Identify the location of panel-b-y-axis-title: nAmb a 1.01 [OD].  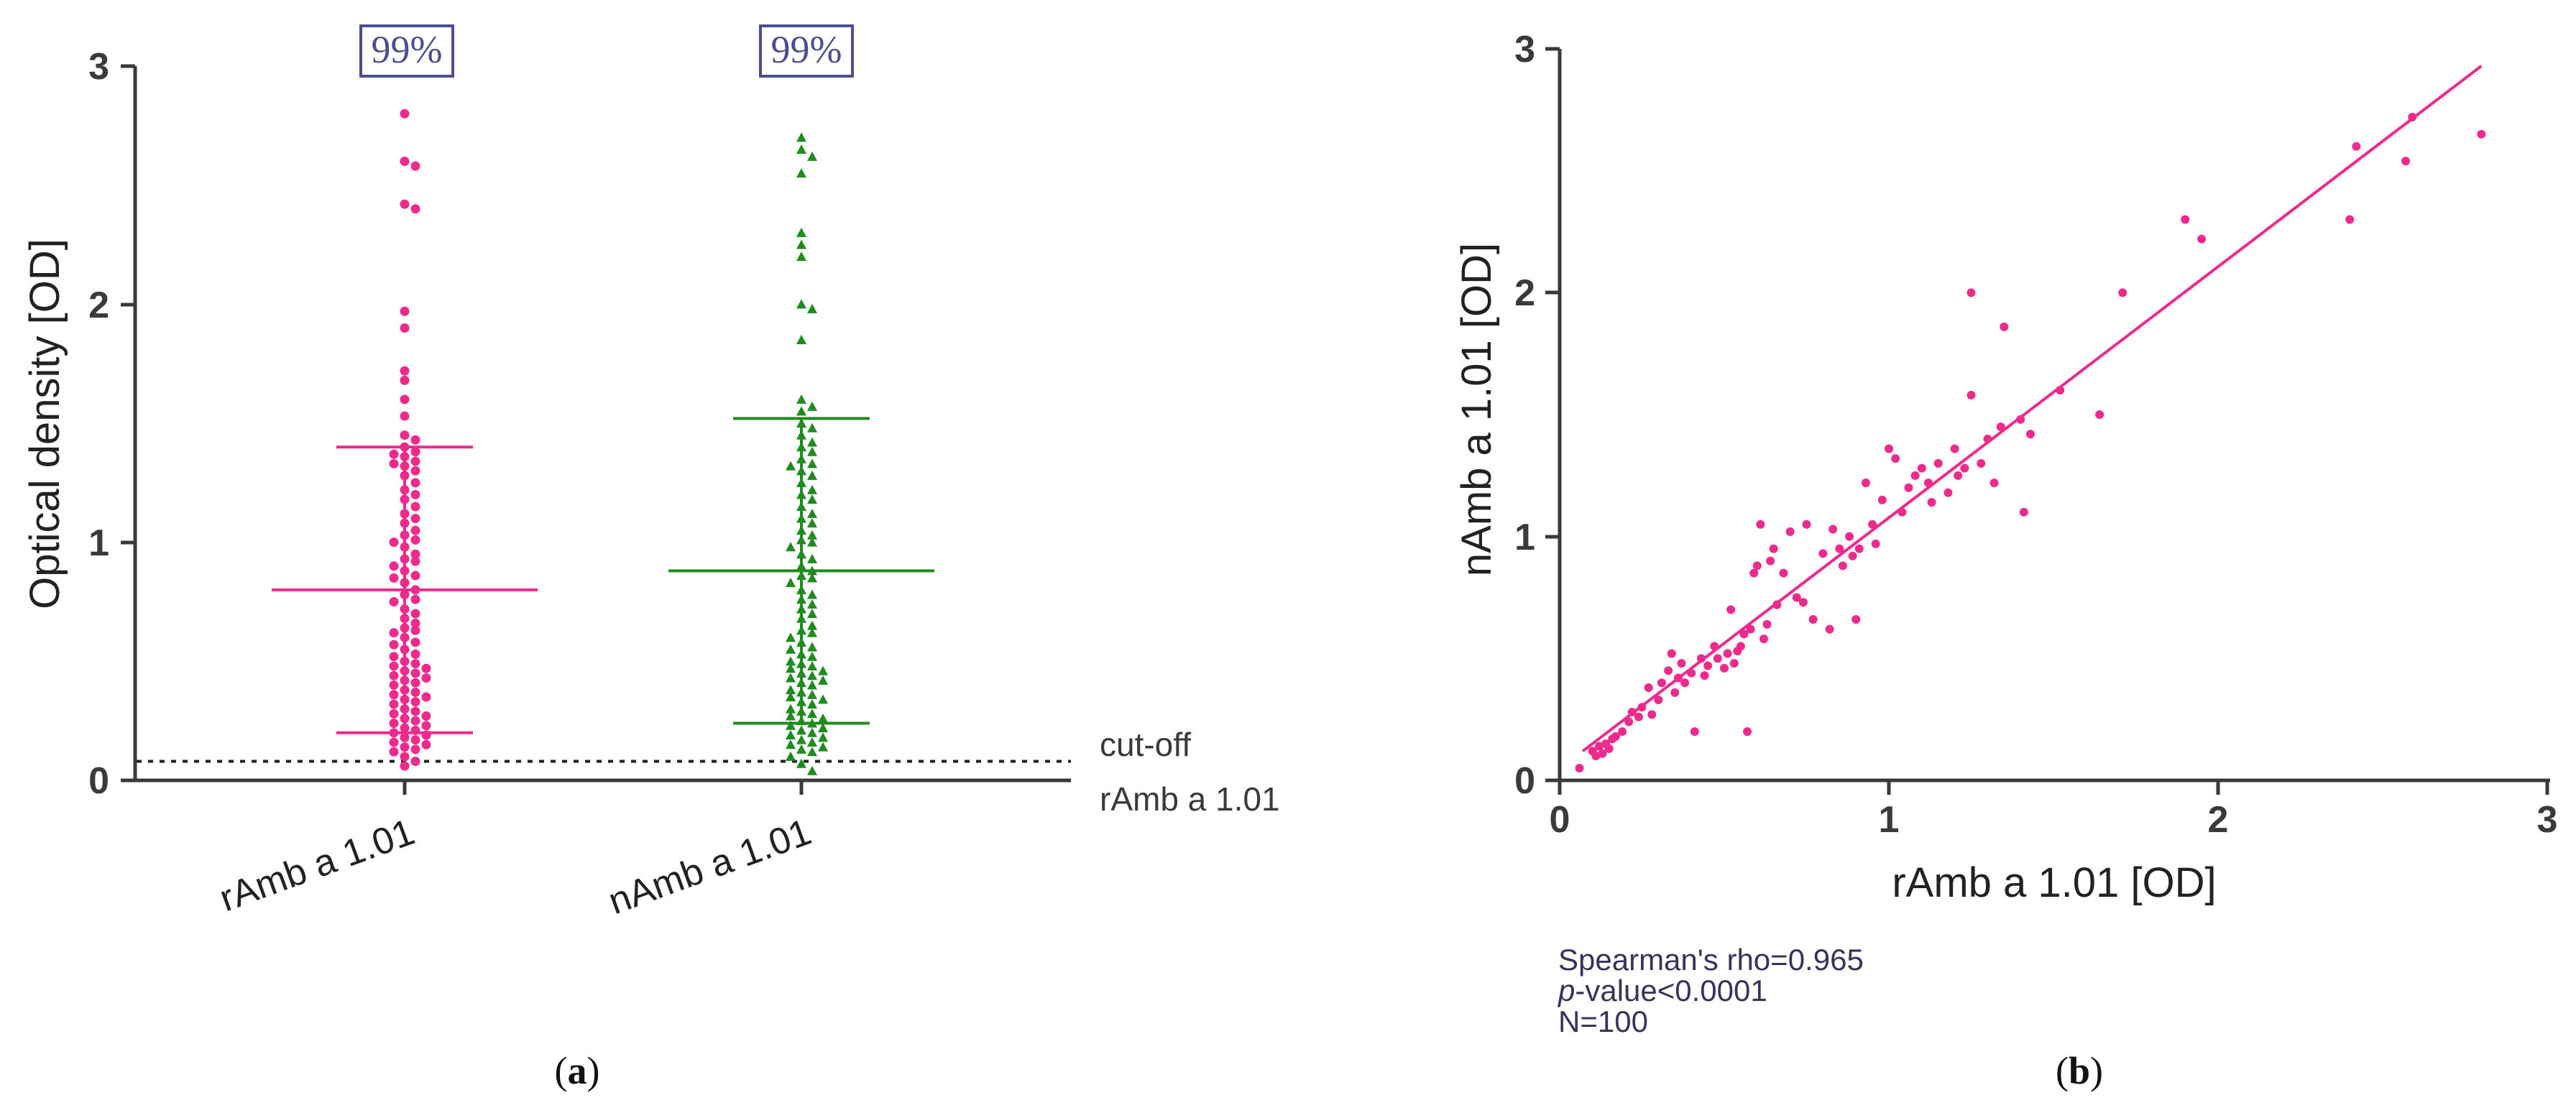
(1476, 409).